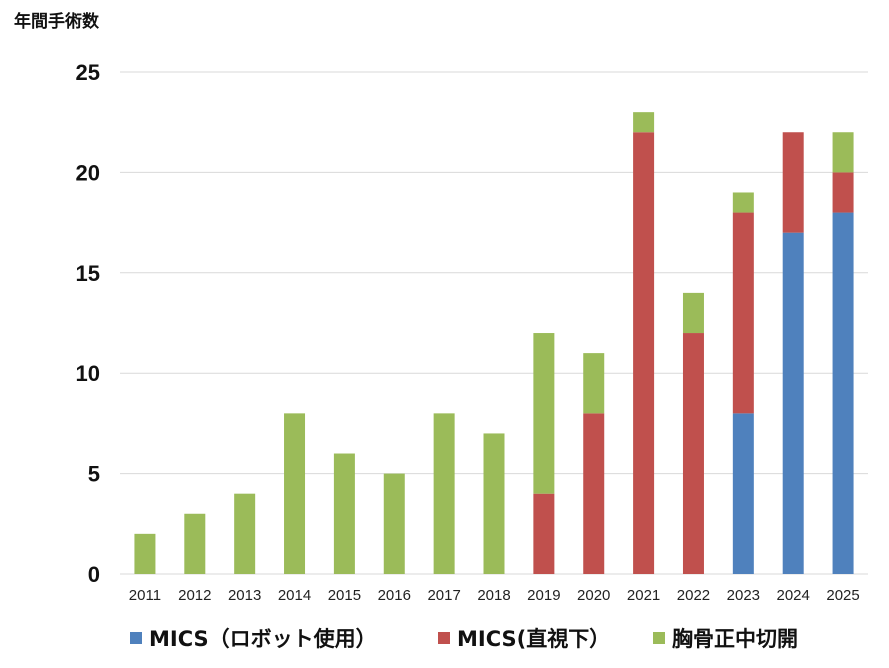  What do you see at coordinates (88, 273) in the screenshot?
I see `y-tick-label: 15` at bounding box center [88, 273].